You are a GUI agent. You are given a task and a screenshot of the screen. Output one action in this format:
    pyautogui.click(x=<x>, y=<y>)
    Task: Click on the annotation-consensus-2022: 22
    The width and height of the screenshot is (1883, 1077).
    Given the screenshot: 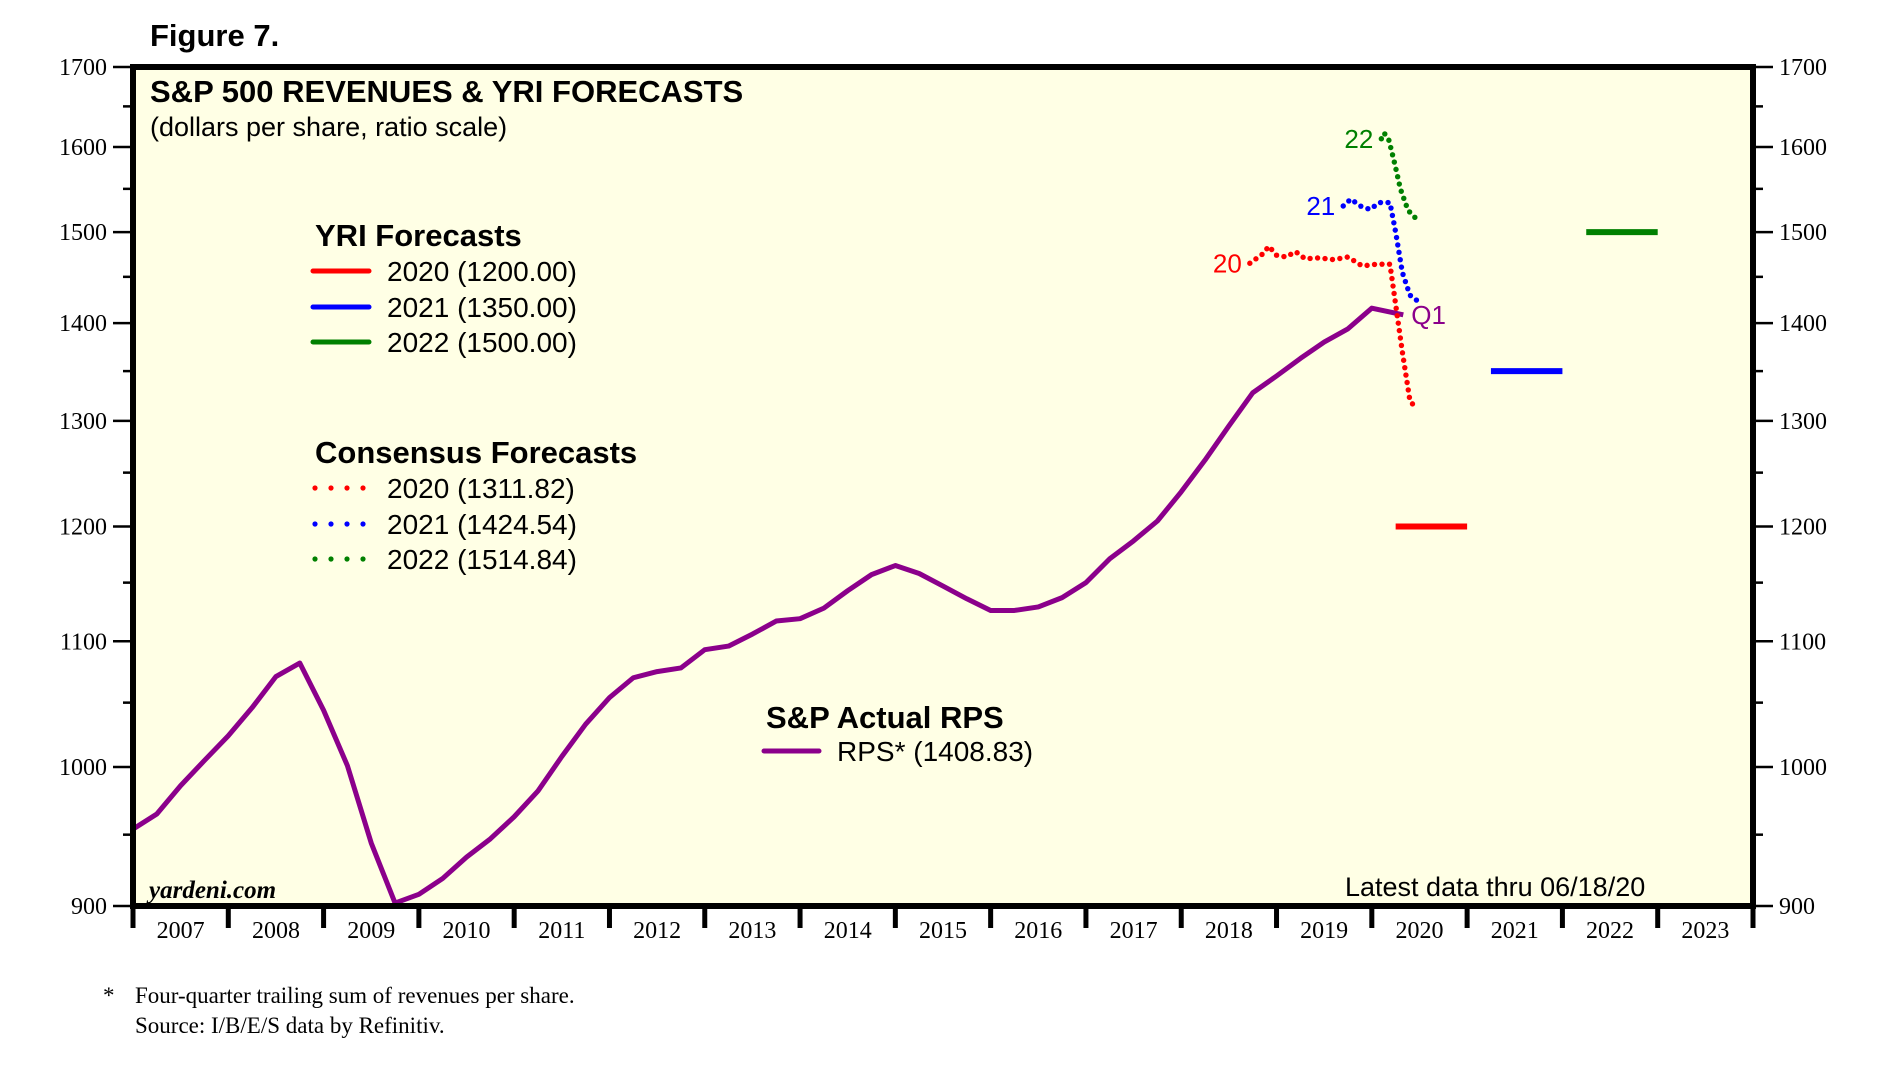 What is the action you would take?
    pyautogui.click(x=1358, y=139)
    